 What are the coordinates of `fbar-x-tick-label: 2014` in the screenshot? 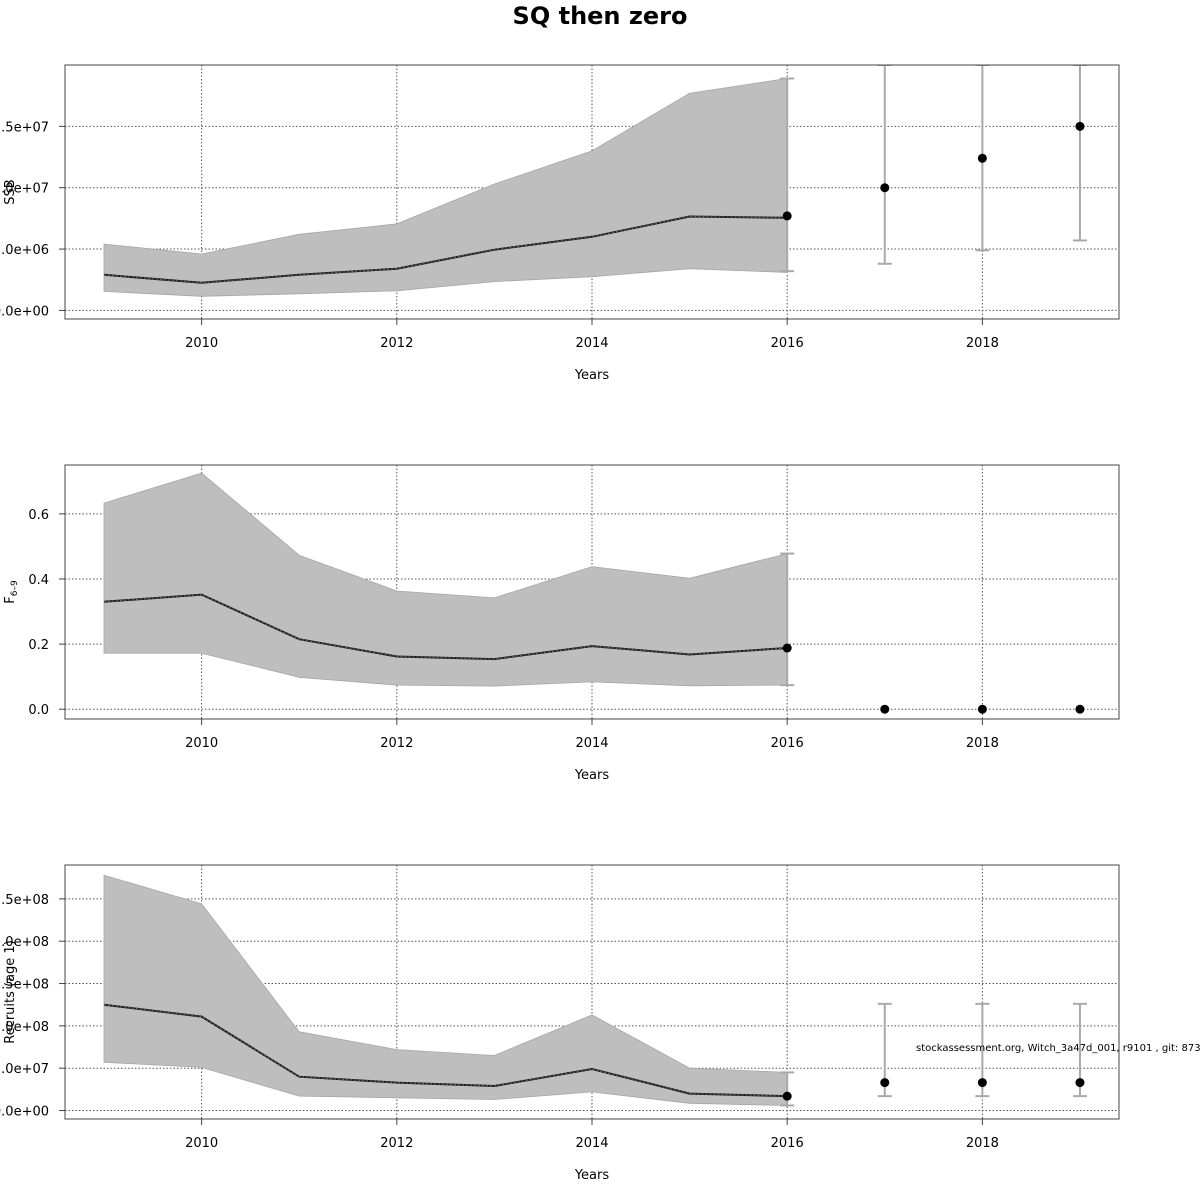 It's located at (591, 743).